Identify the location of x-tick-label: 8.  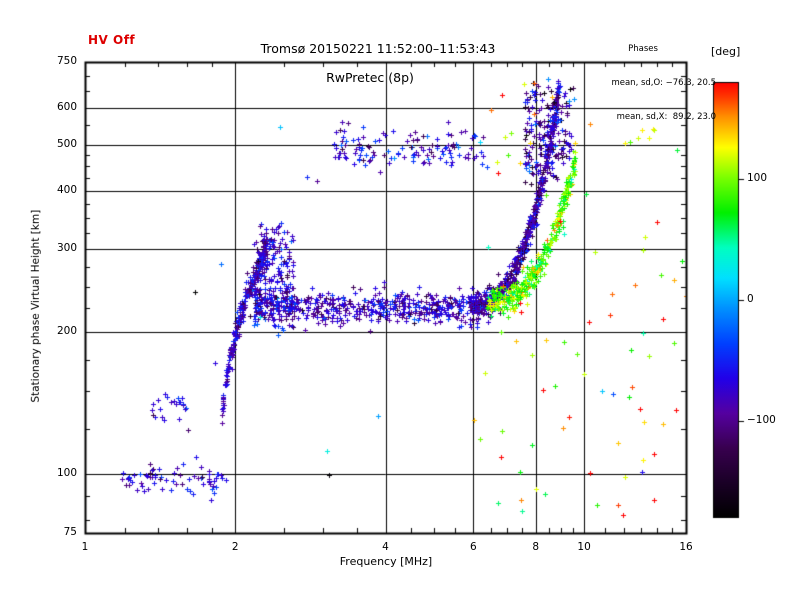
(536, 547).